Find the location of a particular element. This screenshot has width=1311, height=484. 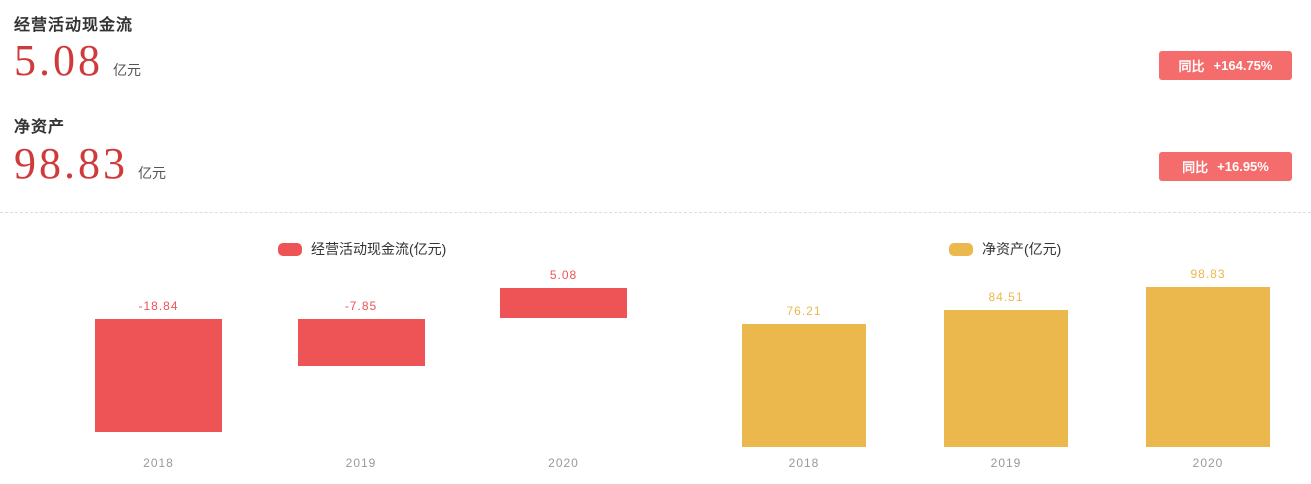

yoy-value: +16.95% is located at coordinates (1243, 166).